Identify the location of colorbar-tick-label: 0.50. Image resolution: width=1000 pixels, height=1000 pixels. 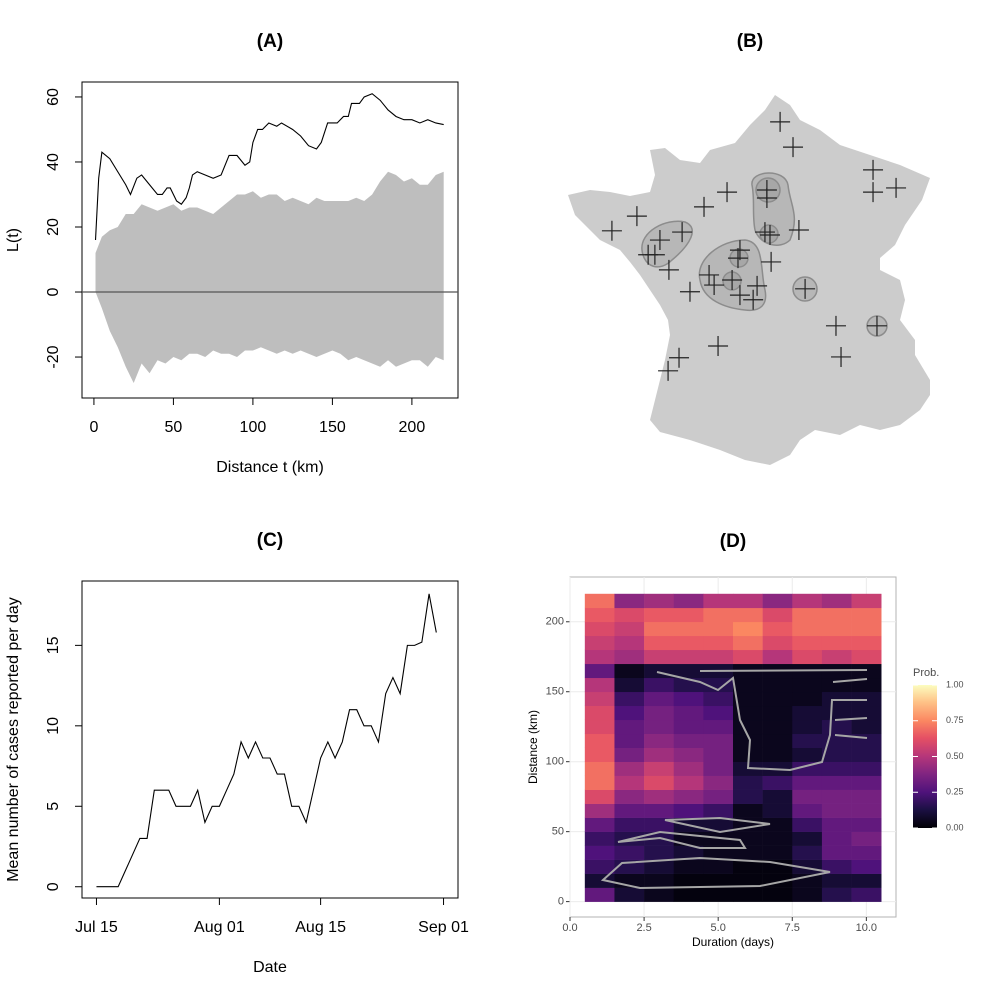
(955, 756).